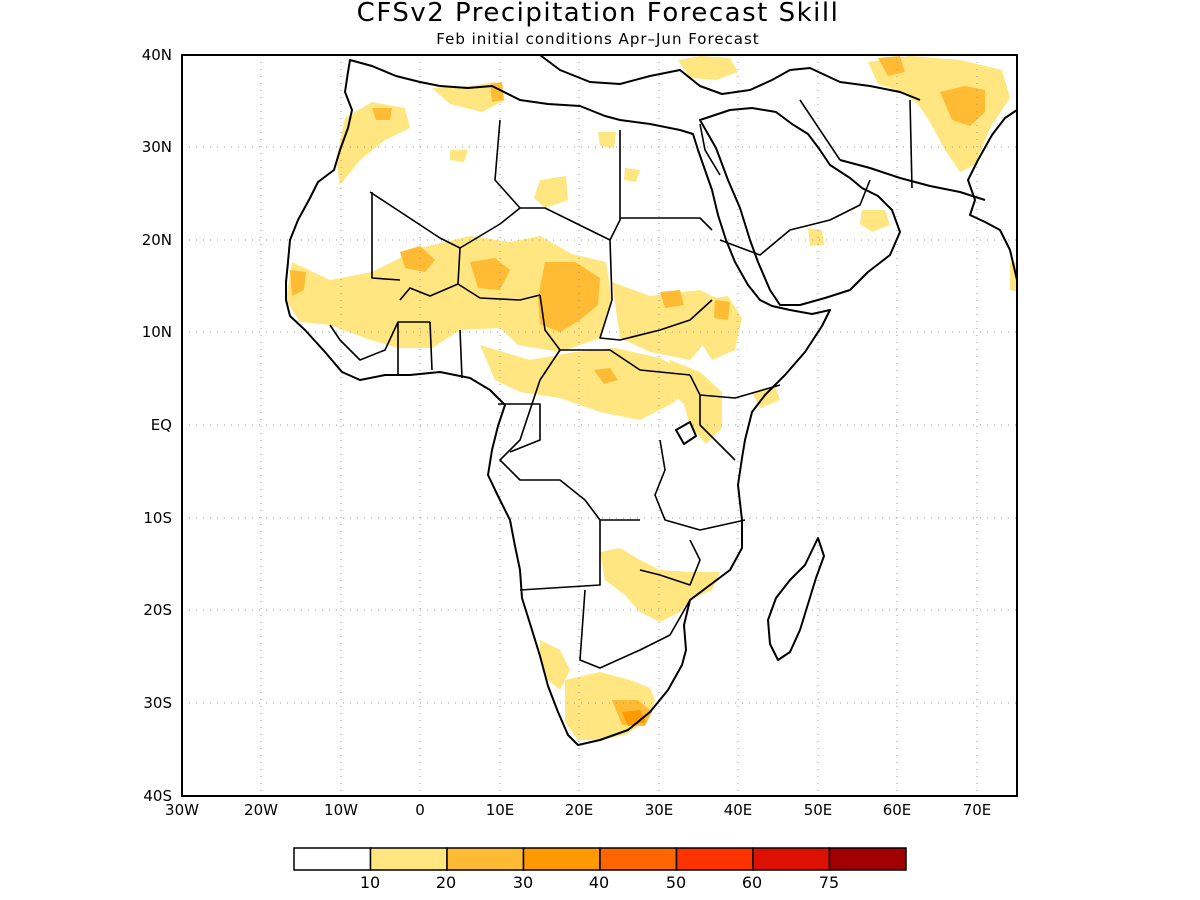 This screenshot has height=900, width=1200. Describe the element at coordinates (676, 882) in the screenshot. I see `colorbar-label: 50` at that location.